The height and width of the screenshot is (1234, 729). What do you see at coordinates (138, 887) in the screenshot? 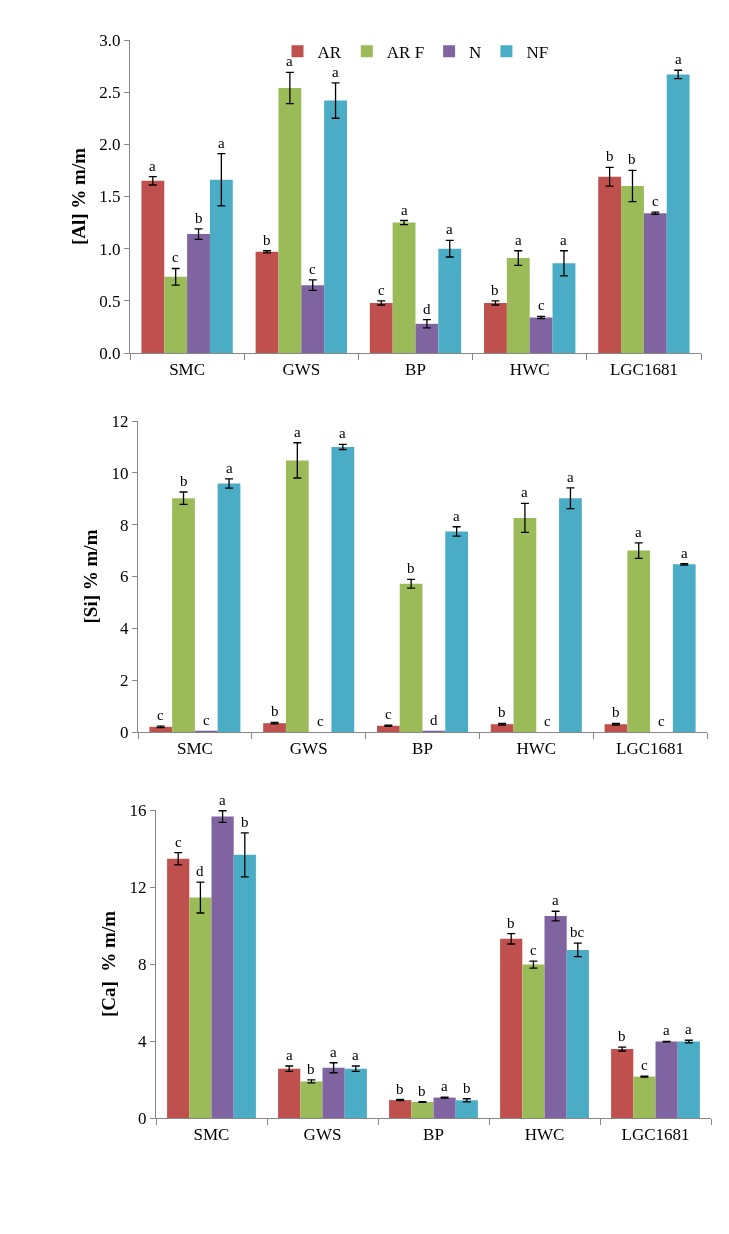
I see `y-tick-label: 12` at bounding box center [138, 887].